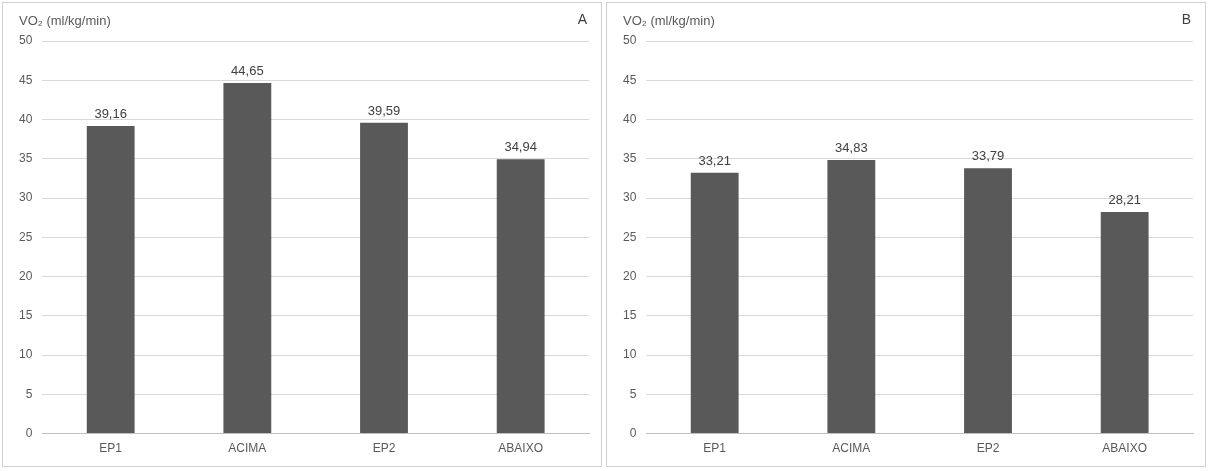 Image resolution: width=1213 pixels, height=471 pixels. What do you see at coordinates (714, 160) in the screenshot?
I see `data-label: 33,21` at bounding box center [714, 160].